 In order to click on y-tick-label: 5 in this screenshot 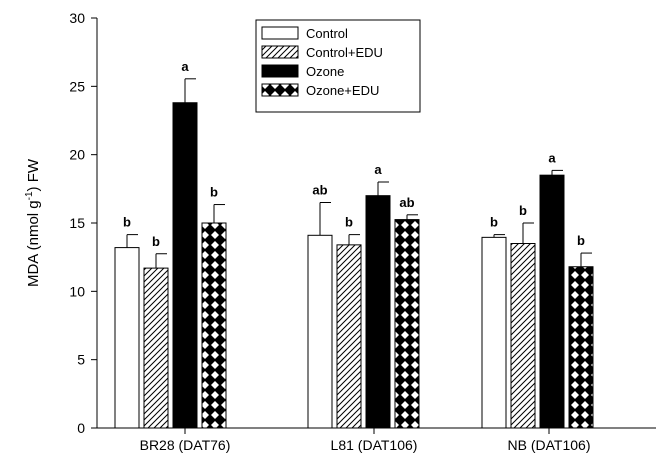, I will do `click(81, 360)`.